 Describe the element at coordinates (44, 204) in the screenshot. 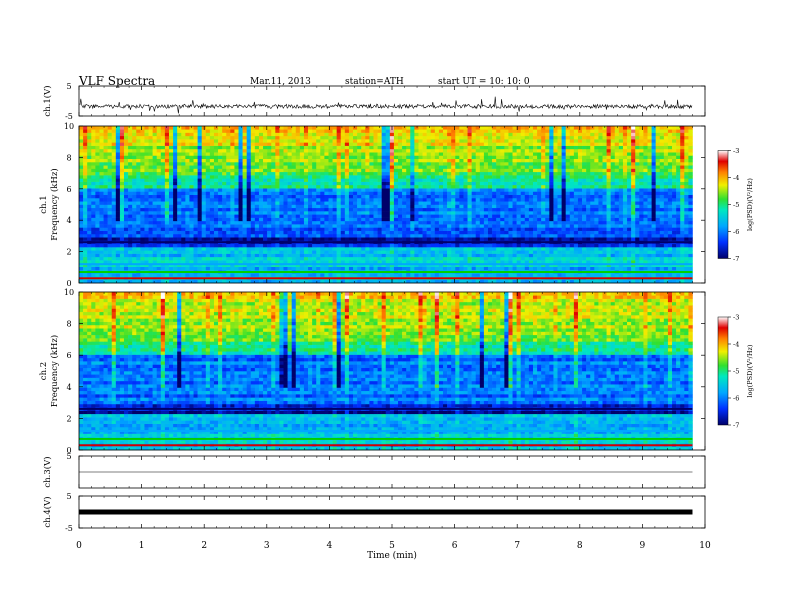

I see `y-axis-label: ch.1` at that location.